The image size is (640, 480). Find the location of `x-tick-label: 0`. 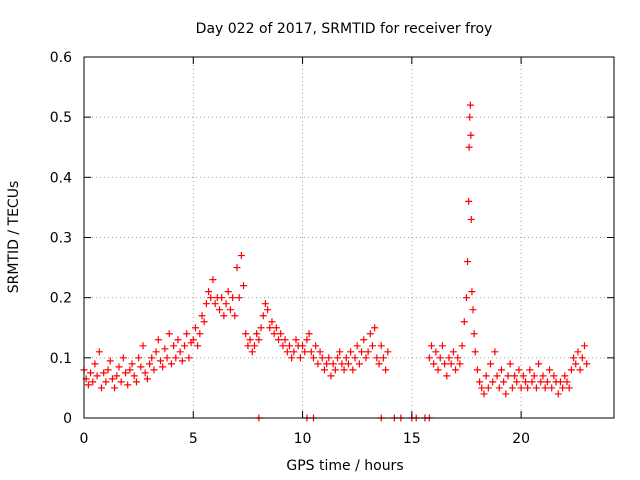

x-tick-label: 0 is located at coordinates (84, 439).